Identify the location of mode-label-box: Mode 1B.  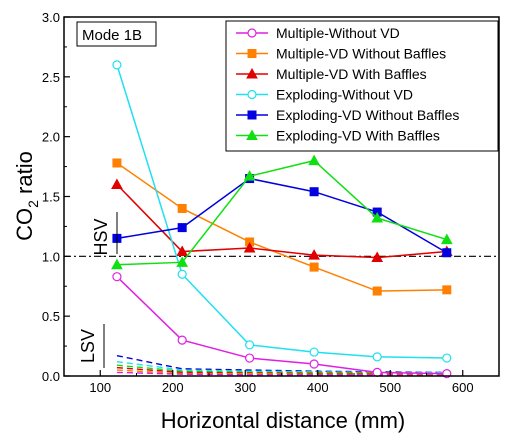
(116, 34).